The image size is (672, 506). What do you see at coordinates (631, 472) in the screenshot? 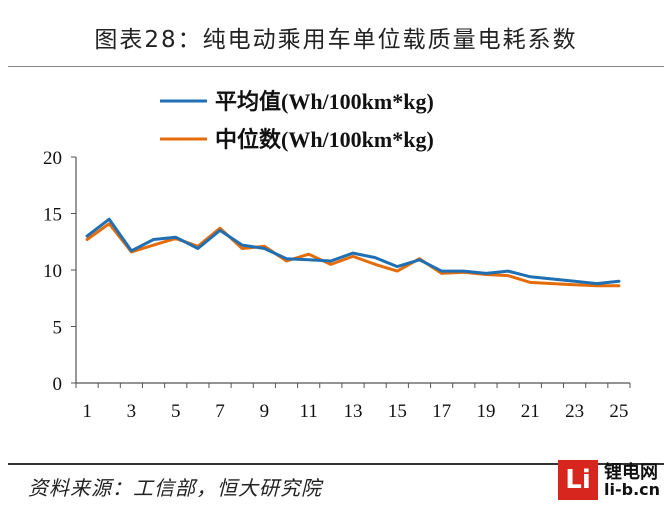
I see `logo-name: 锂电网` at bounding box center [631, 472].